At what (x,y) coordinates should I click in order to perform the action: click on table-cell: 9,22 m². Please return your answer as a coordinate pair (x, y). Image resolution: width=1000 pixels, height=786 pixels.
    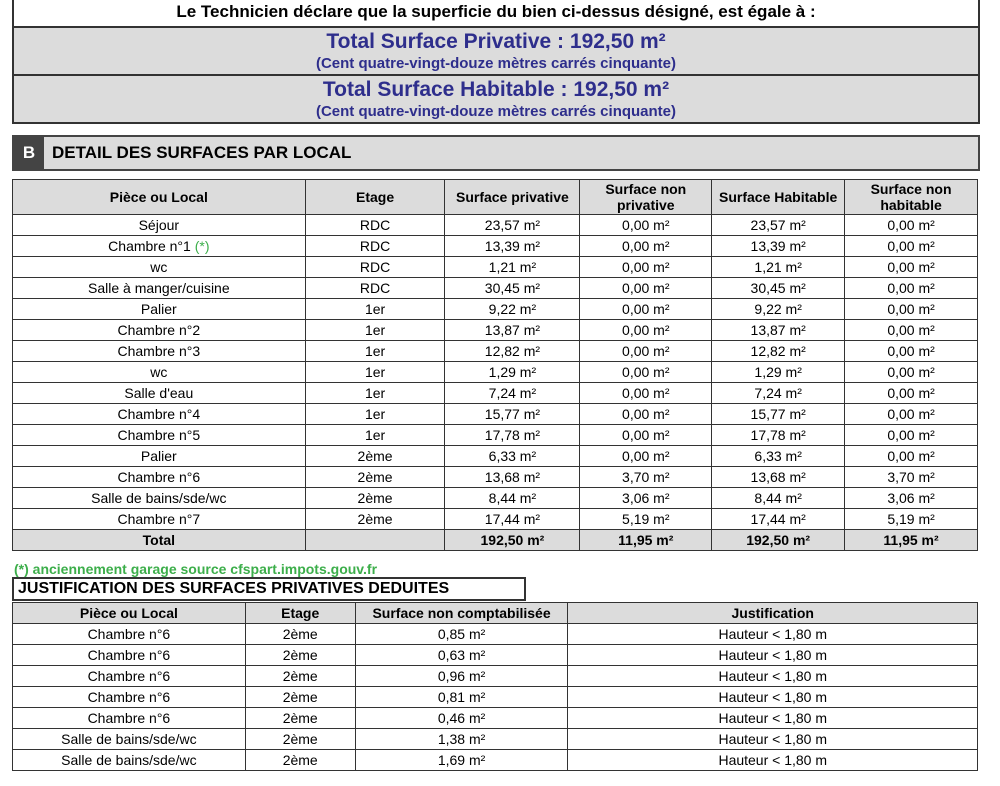
    Looking at the image, I should click on (512, 309).